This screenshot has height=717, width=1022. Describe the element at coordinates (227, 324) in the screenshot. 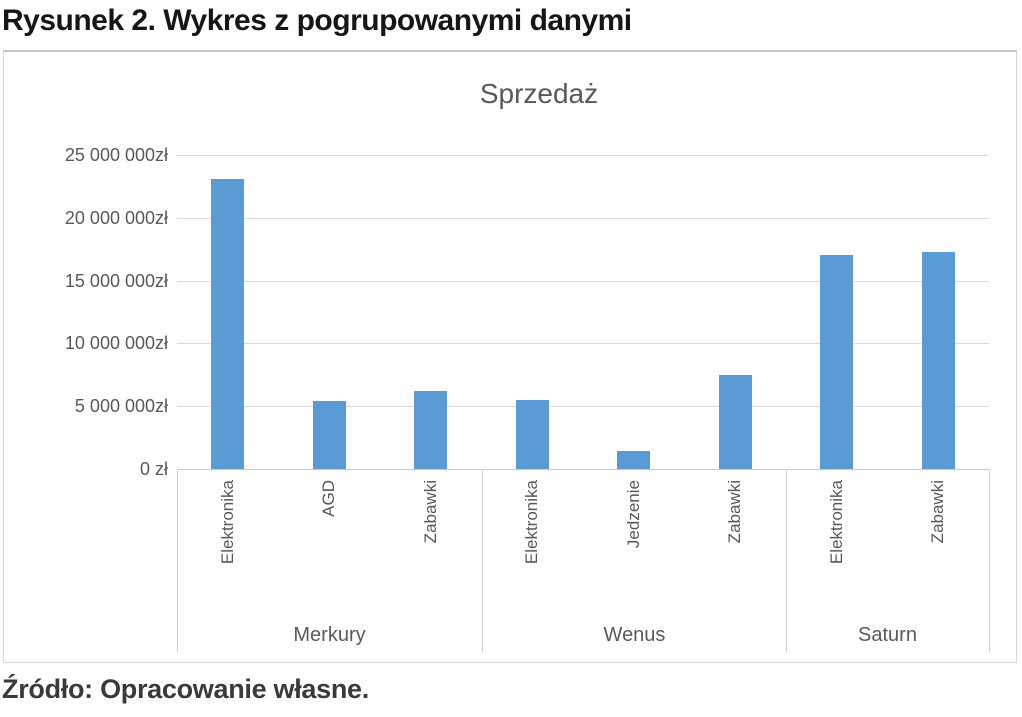

I see `bar-merkury-elektronika` at that location.